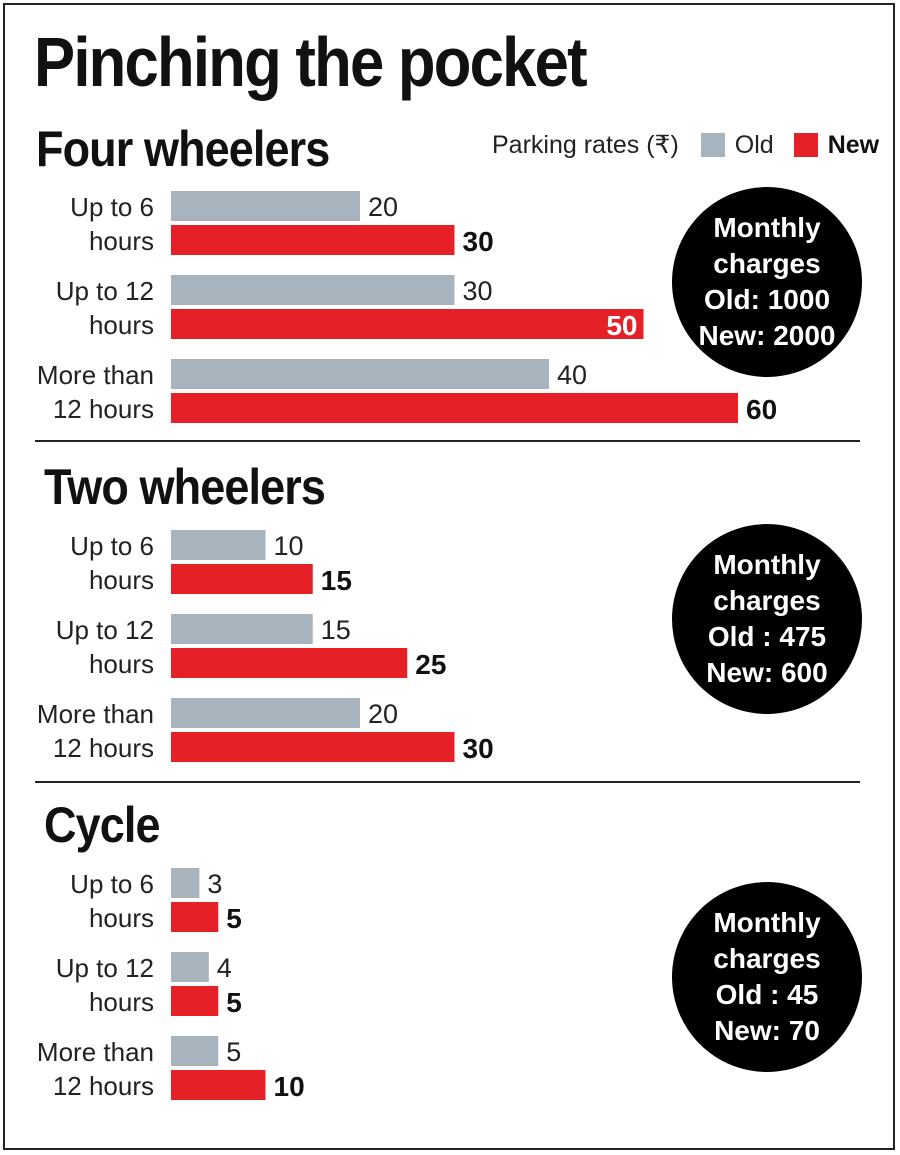 The height and width of the screenshot is (1155, 900). Describe the element at coordinates (224, 968) in the screenshot. I see `old-rate-value: 4` at that location.